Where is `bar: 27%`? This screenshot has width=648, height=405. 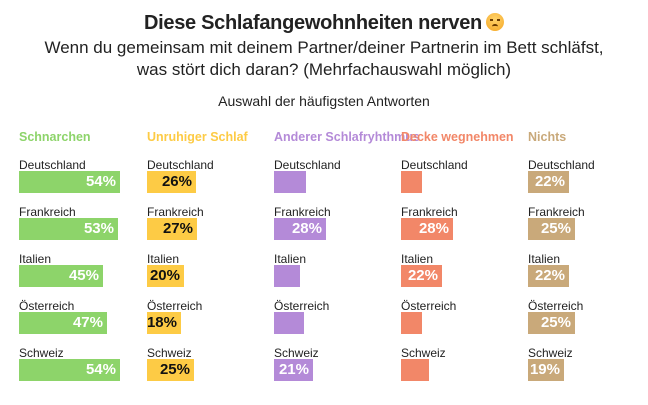
bar: 27% is located at coordinates (172, 229).